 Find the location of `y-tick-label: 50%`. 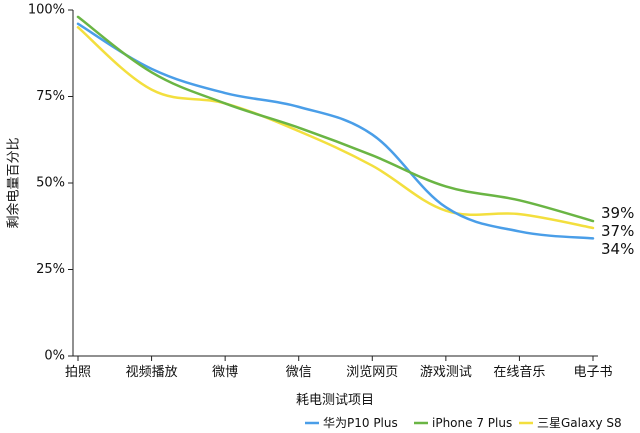

y-tick-label: 50% is located at coordinates (50, 183).